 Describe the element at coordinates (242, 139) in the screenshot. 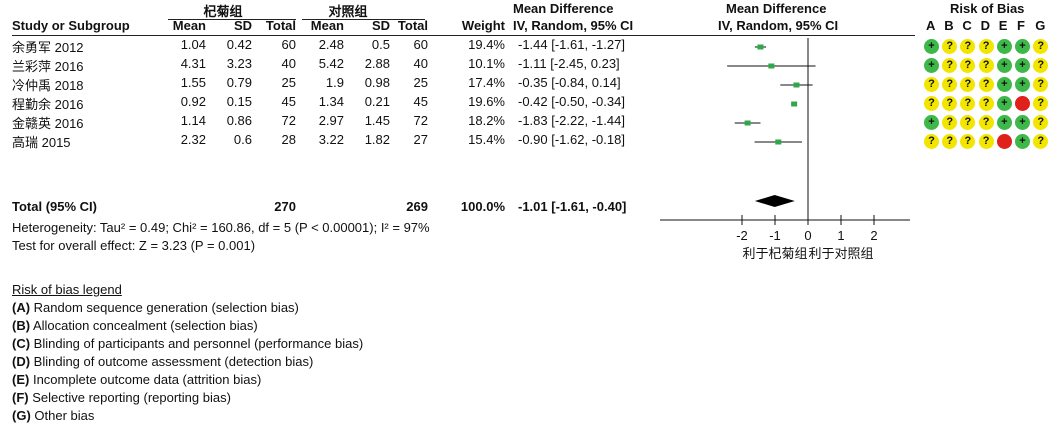

I see `cell-sd1: 0.6` at that location.